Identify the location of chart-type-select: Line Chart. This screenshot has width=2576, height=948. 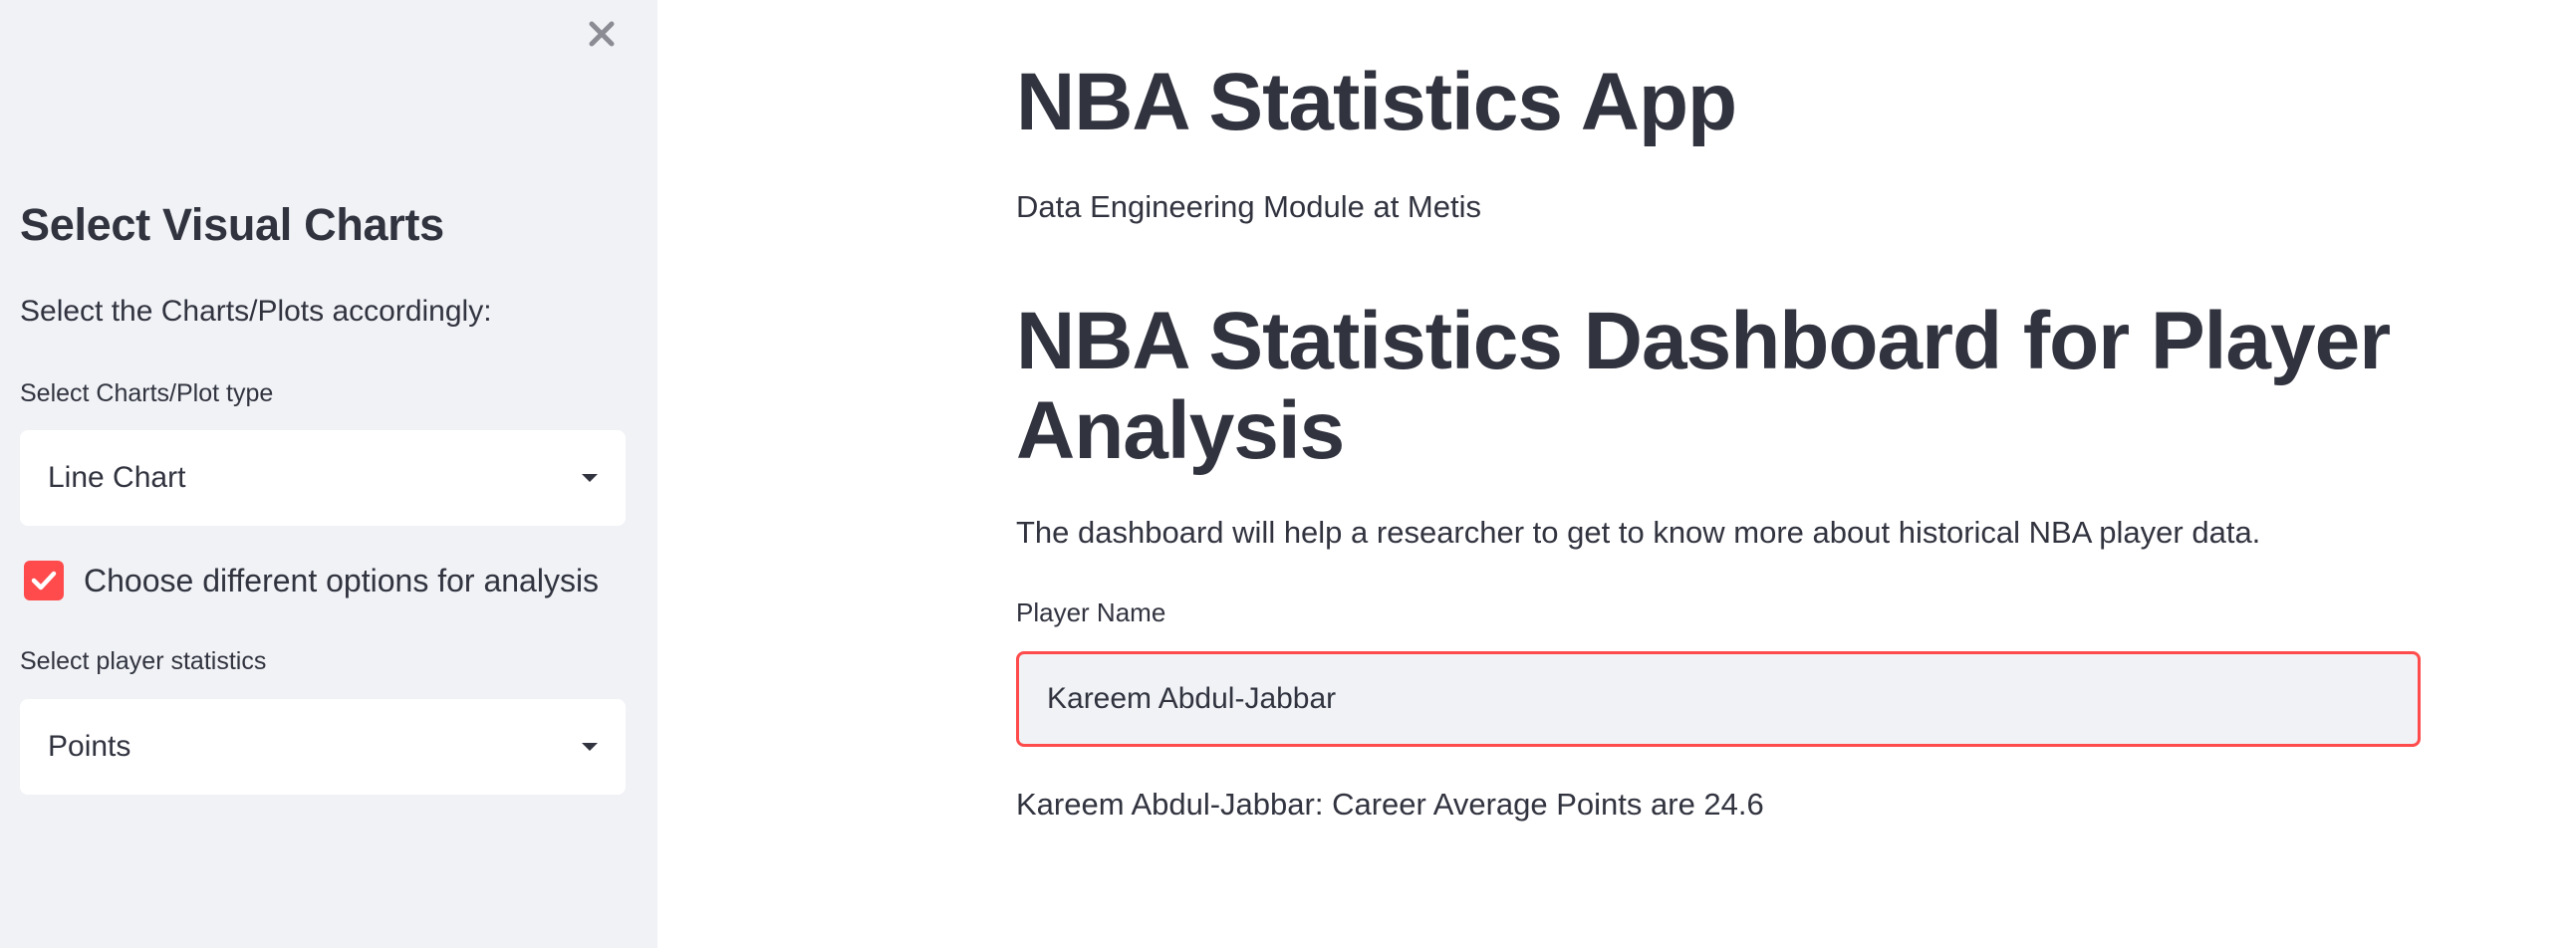
(323, 478).